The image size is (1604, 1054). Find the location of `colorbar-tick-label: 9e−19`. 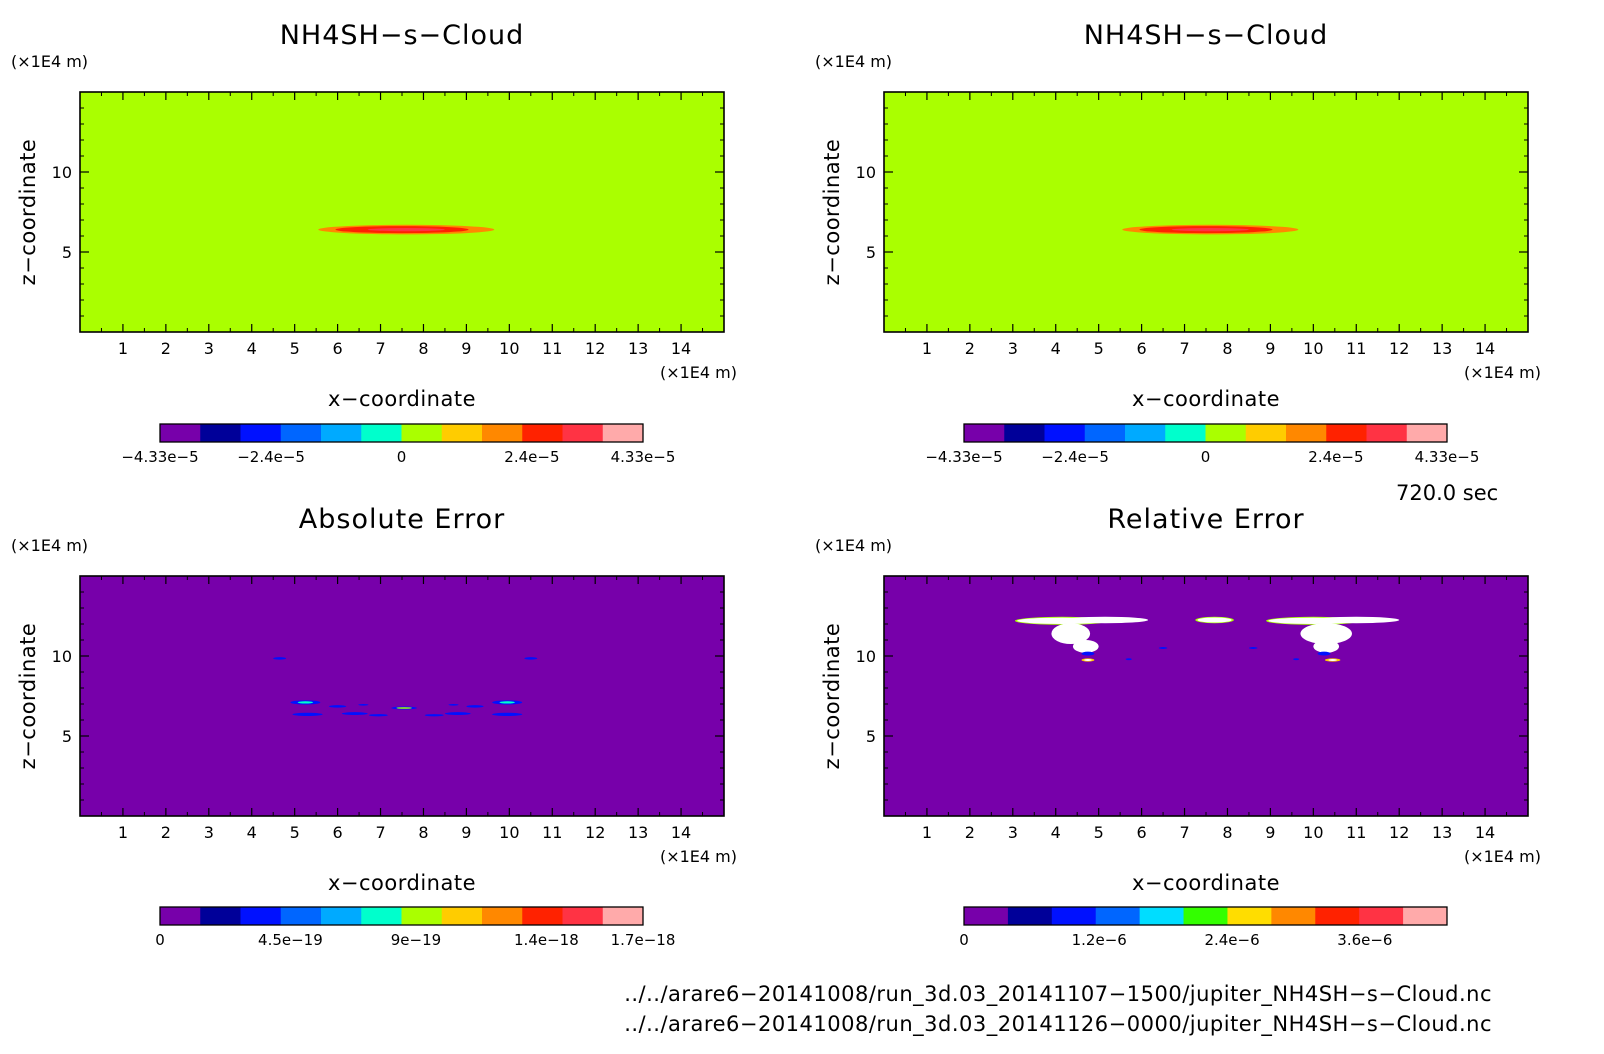

colorbar-tick-label: 9e−19 is located at coordinates (416, 940).